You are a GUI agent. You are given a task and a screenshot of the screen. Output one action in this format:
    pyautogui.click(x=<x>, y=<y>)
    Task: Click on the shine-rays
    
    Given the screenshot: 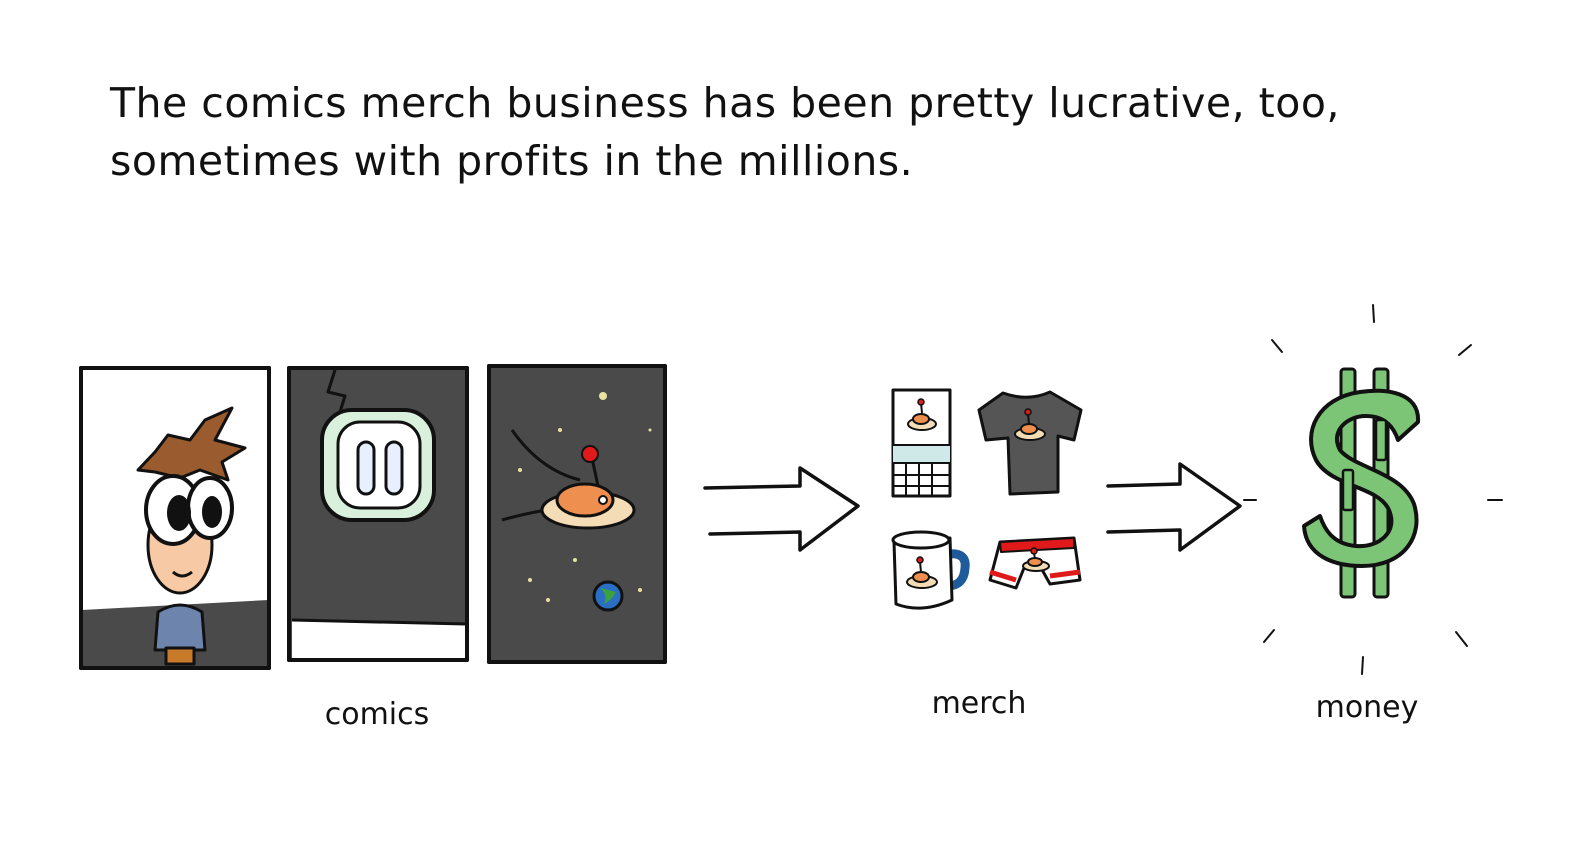 What is the action you would take?
    pyautogui.click(x=1373, y=489)
    